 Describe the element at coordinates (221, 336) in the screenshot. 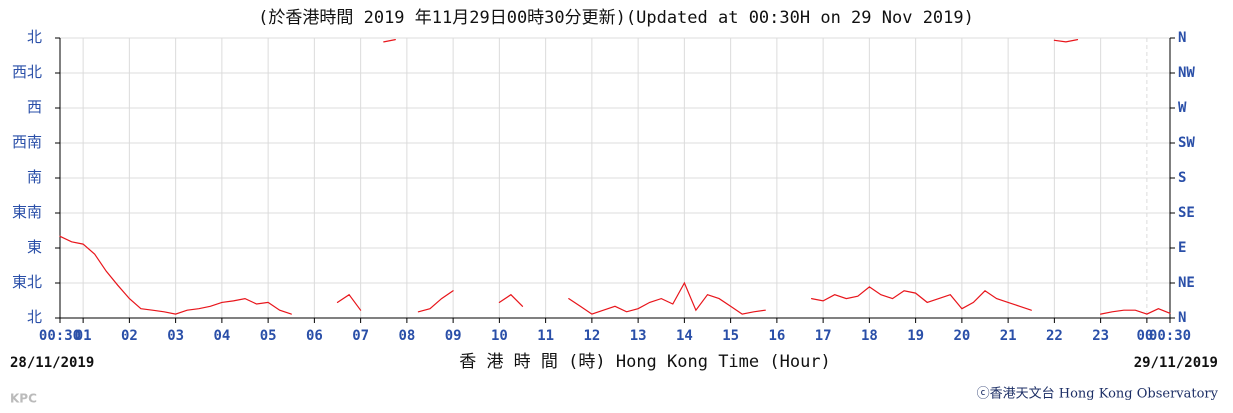

I see `x-tick-label: 04` at that location.